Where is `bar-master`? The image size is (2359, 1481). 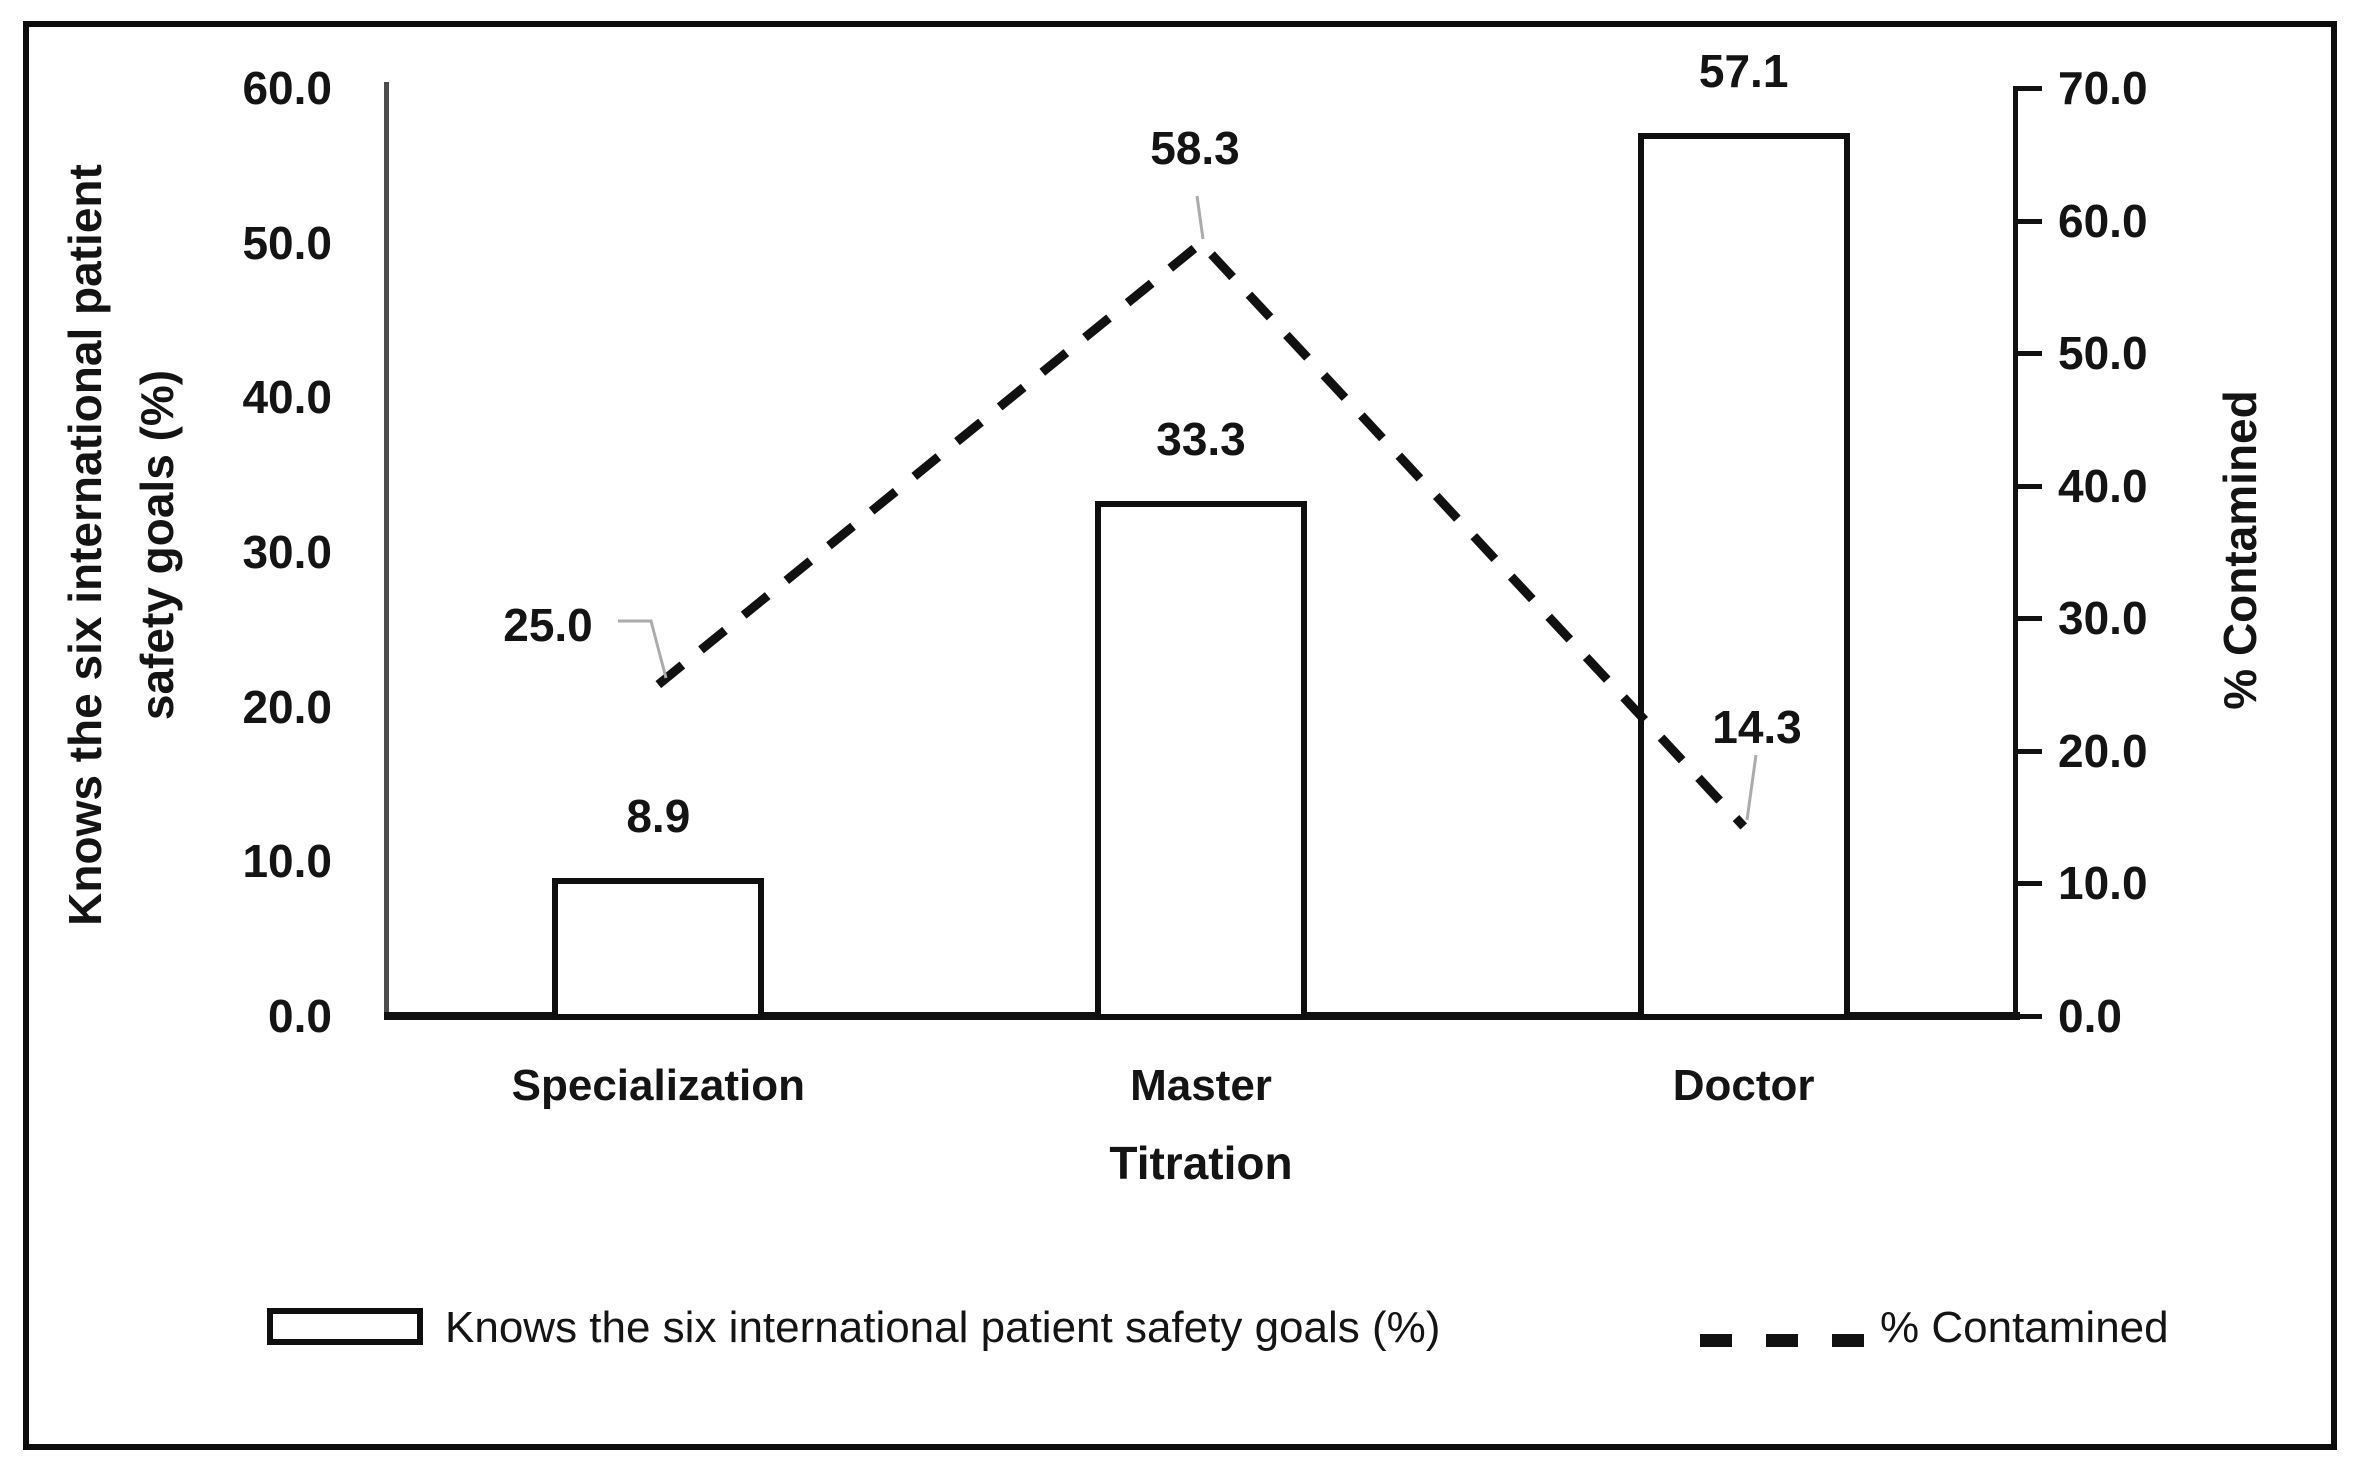
bar-master is located at coordinates (1201, 760).